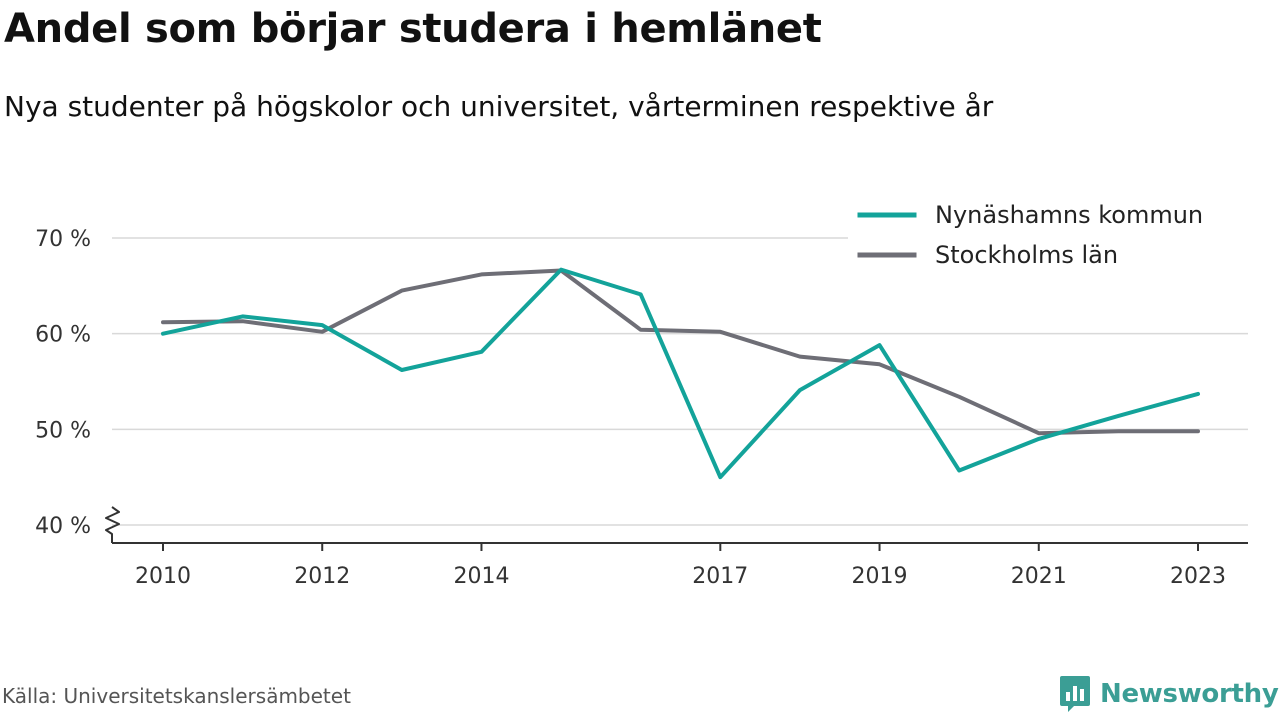 The height and width of the screenshot is (720, 1280). What do you see at coordinates (176, 696) in the screenshot?
I see `source-note: Källa: Universitetskanslersämbetet` at bounding box center [176, 696].